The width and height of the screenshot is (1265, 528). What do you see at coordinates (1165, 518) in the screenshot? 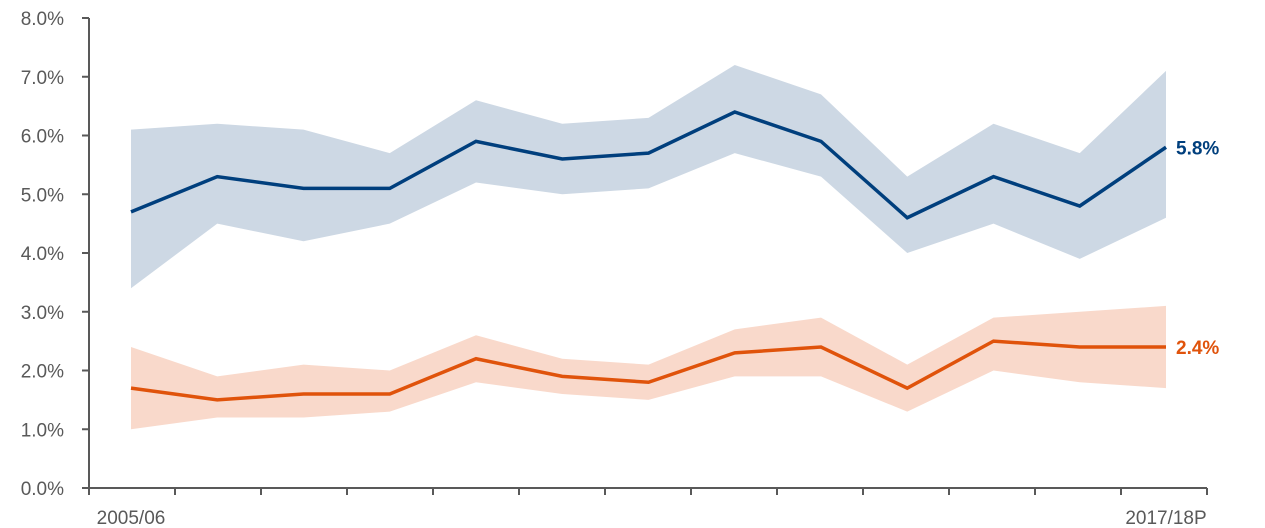
I see `x-tick-label-last: 2017/18P` at bounding box center [1165, 518].